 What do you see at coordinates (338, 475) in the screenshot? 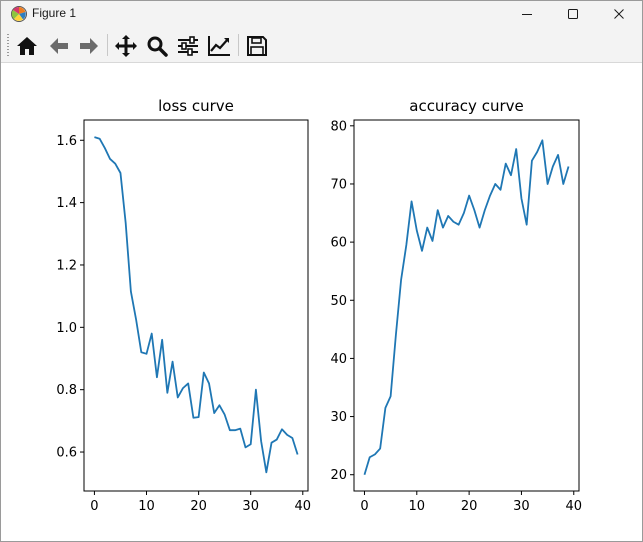
I see `acc-y-tick-label: 20` at bounding box center [338, 475].